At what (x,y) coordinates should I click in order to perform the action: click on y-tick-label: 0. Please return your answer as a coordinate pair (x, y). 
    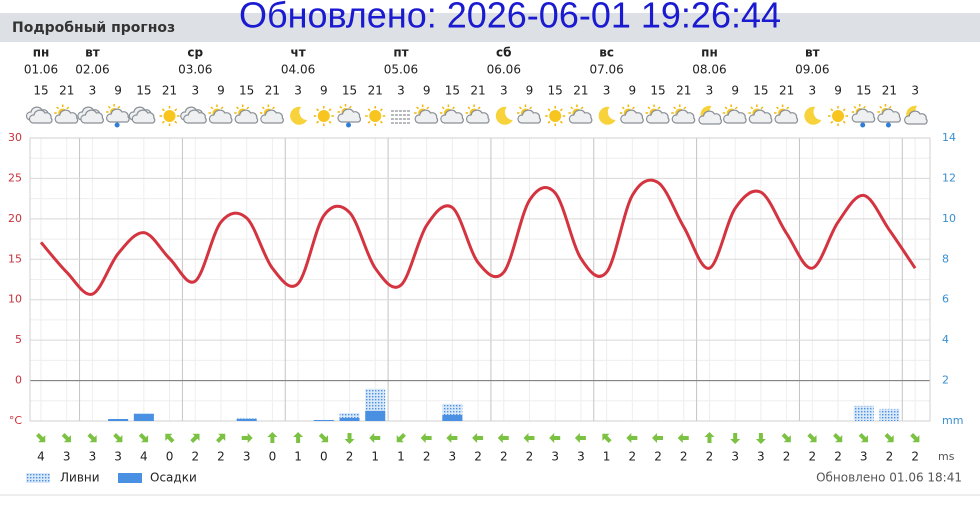
    Looking at the image, I should click on (18, 380).